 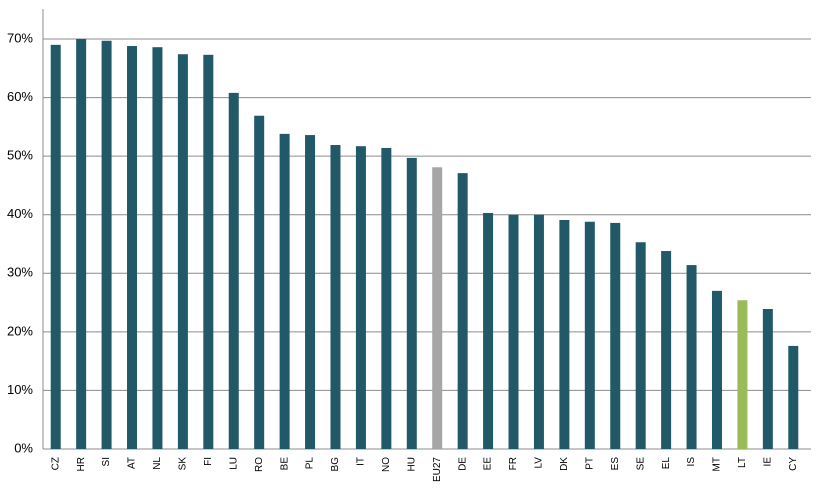 What do you see at coordinates (20, 155) in the screenshot?
I see `y-tick-label: 50%` at bounding box center [20, 155].